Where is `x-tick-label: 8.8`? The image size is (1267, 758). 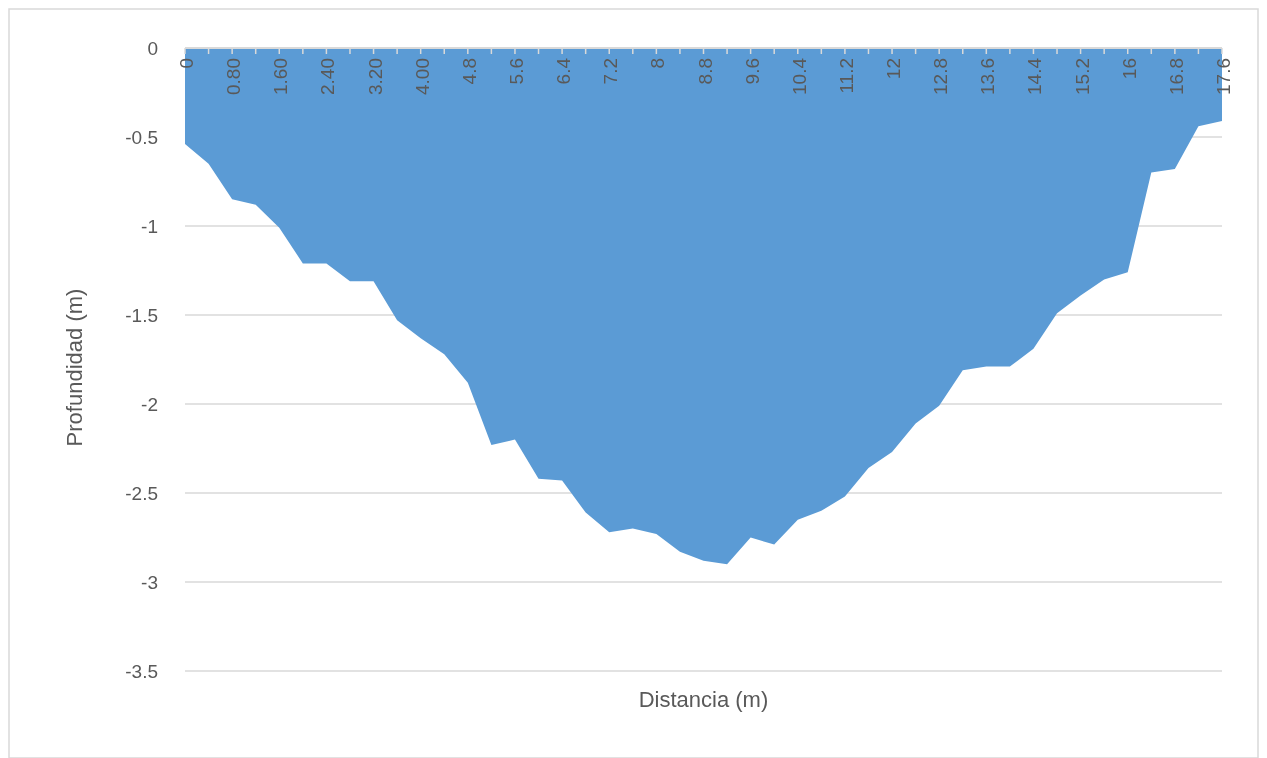 x-tick-label: 8.8 is located at coordinates (705, 71).